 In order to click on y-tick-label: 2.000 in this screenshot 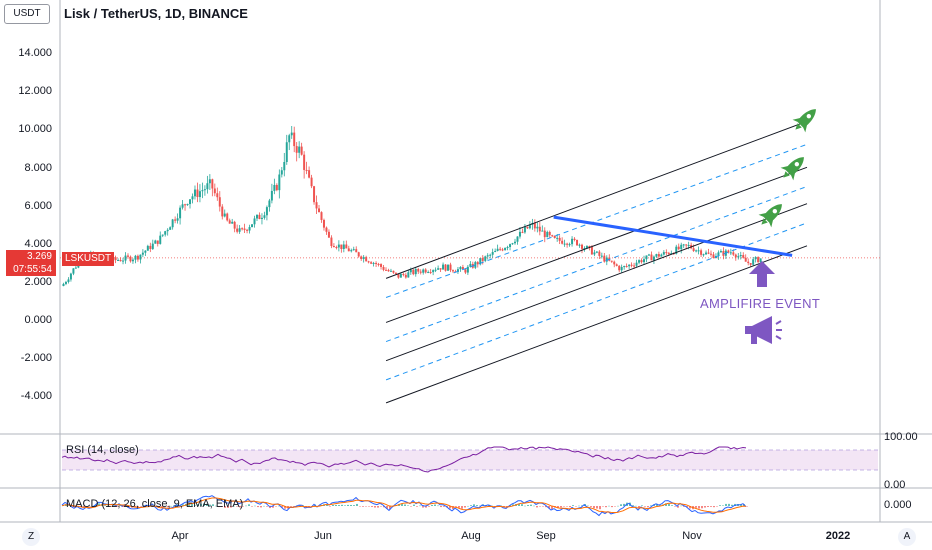, I will do `click(38, 282)`.